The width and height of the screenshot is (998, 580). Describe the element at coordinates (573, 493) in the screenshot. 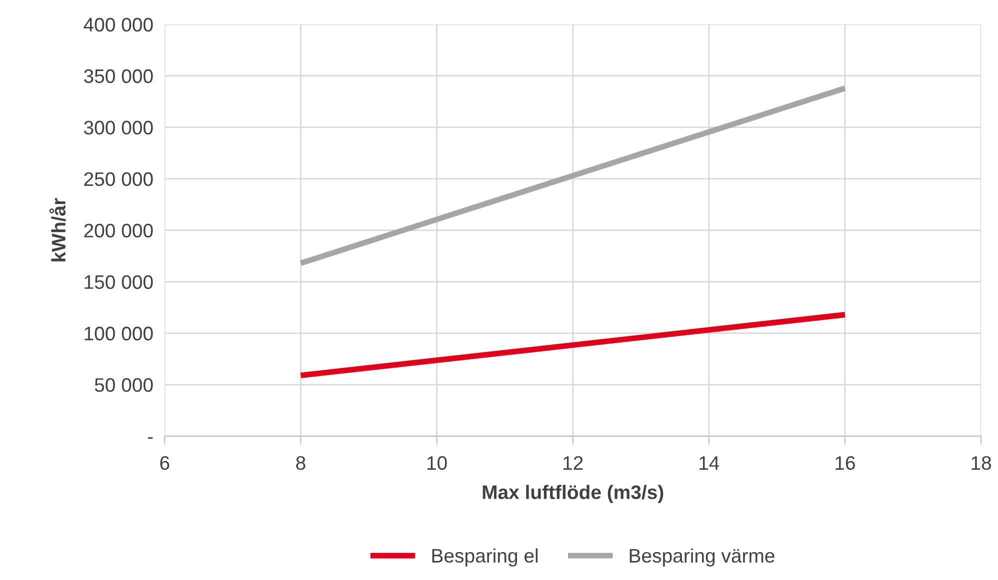

I see `x-axis-title: Max luftflöde (m3/s)` at that location.